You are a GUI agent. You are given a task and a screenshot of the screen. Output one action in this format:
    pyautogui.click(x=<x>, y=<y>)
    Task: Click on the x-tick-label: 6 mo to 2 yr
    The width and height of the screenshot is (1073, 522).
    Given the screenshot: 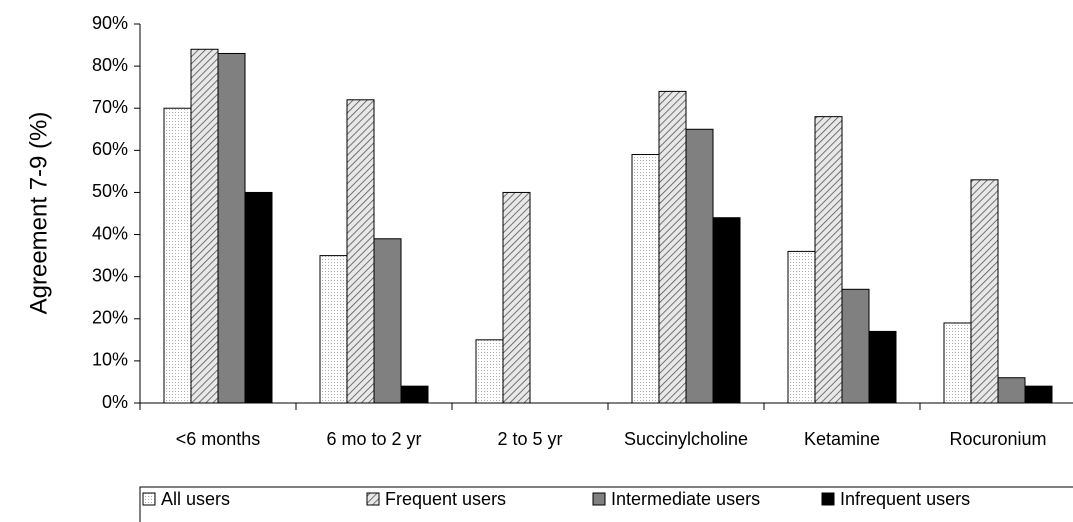 What is the action you would take?
    pyautogui.click(x=373, y=439)
    